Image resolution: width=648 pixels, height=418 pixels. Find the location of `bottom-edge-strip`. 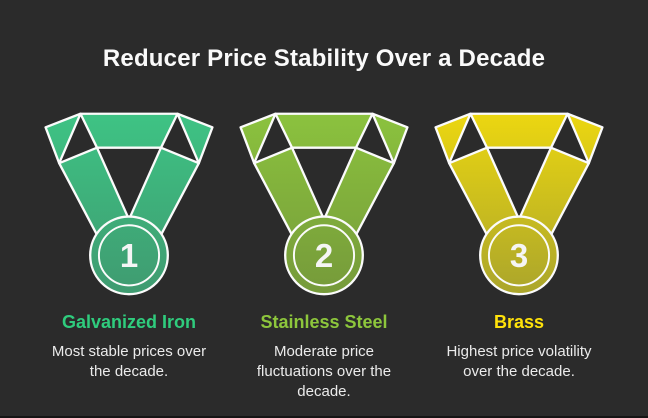

bottom-edge-strip is located at coordinates (324, 417).